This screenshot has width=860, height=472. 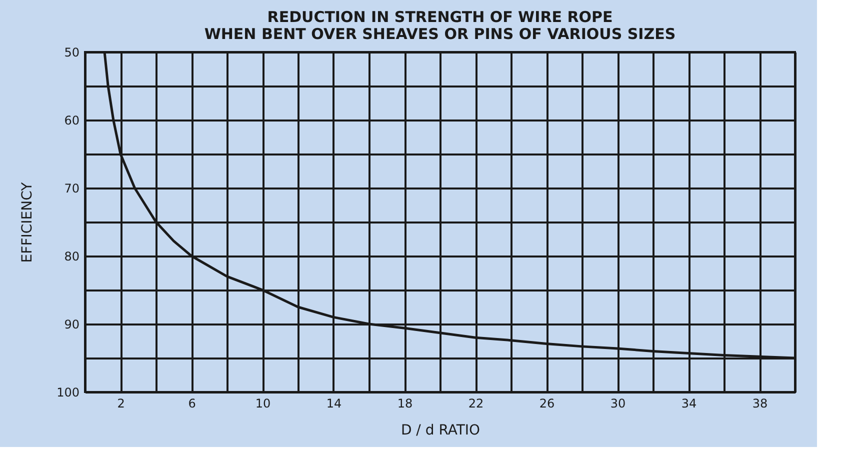 I want to click on x-tick-label: 38, so click(x=760, y=403).